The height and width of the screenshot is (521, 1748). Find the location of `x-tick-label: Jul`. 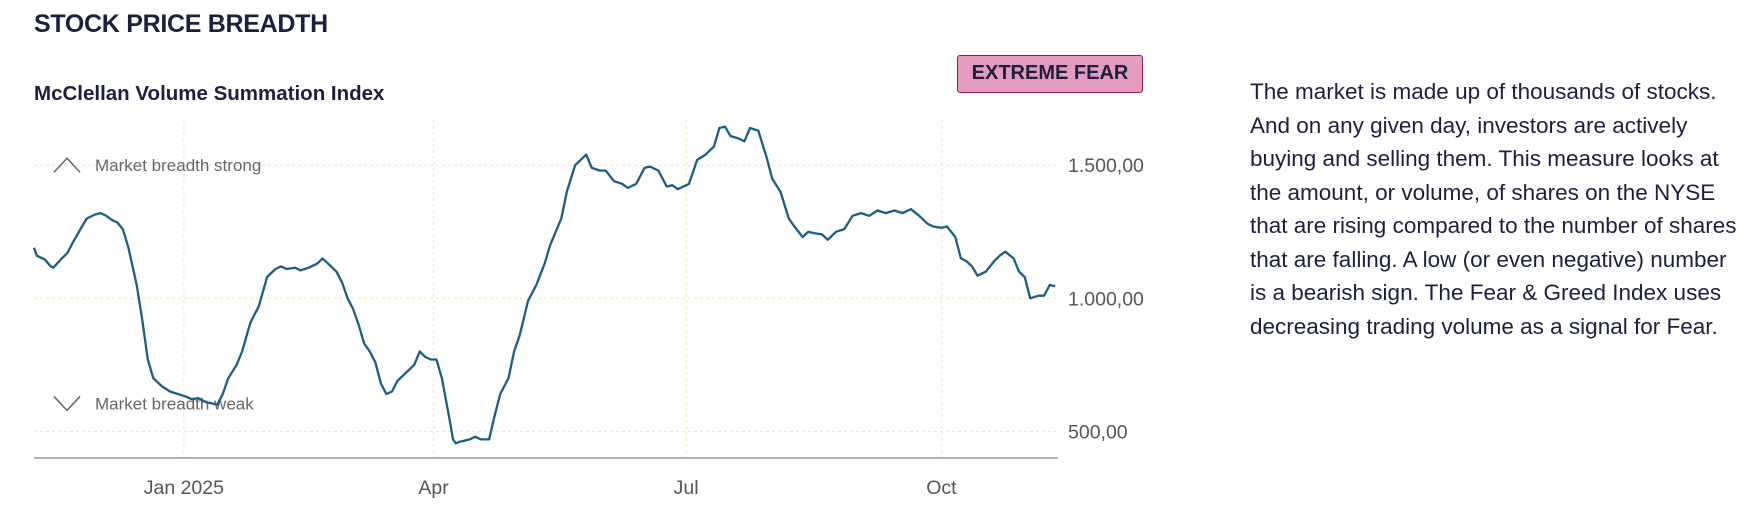

x-tick-label: Jul is located at coordinates (686, 488).